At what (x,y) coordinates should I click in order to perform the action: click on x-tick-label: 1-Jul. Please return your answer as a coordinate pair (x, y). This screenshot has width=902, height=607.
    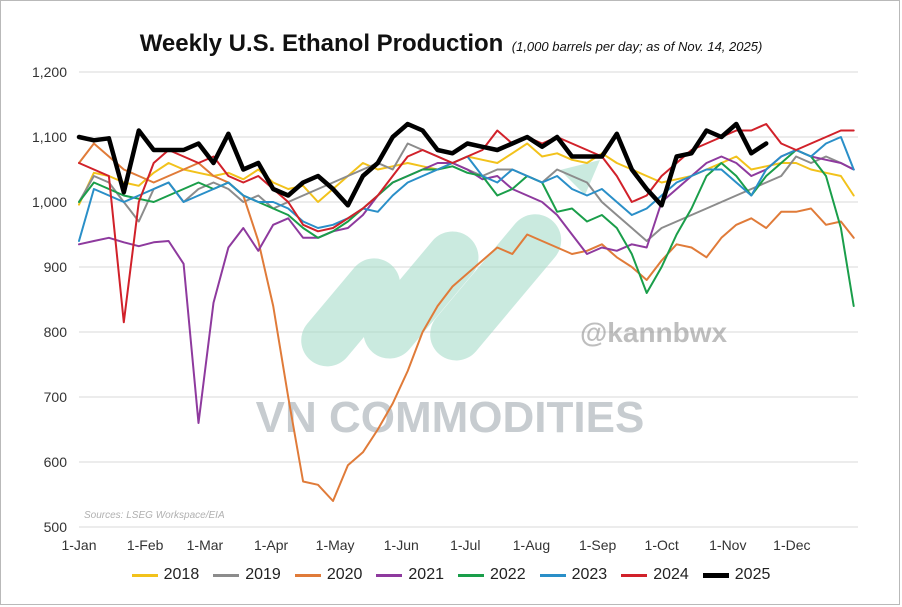
    Looking at the image, I should click on (465, 545).